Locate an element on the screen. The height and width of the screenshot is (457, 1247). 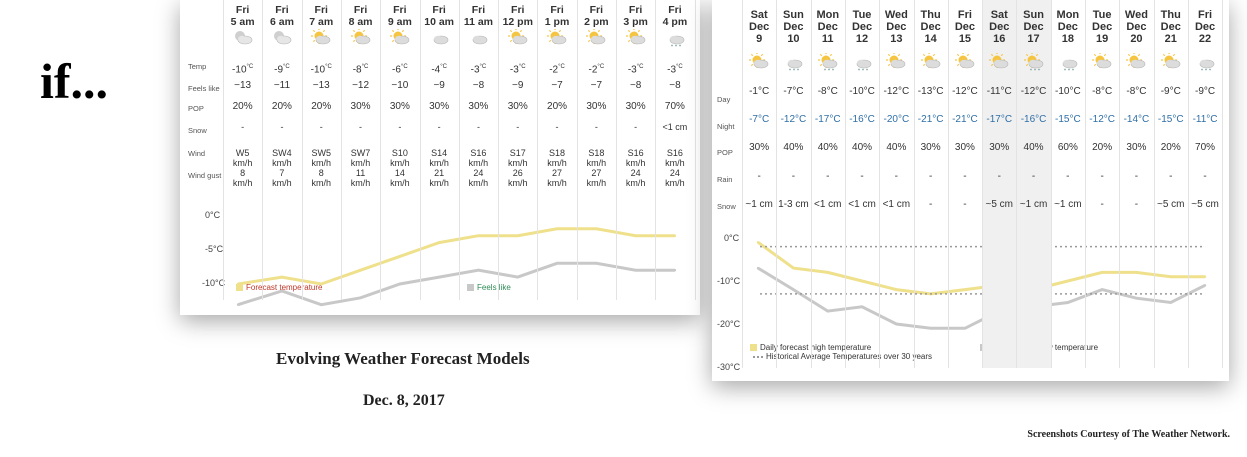
wind-gust-value: 27 is located at coordinates (596, 173).